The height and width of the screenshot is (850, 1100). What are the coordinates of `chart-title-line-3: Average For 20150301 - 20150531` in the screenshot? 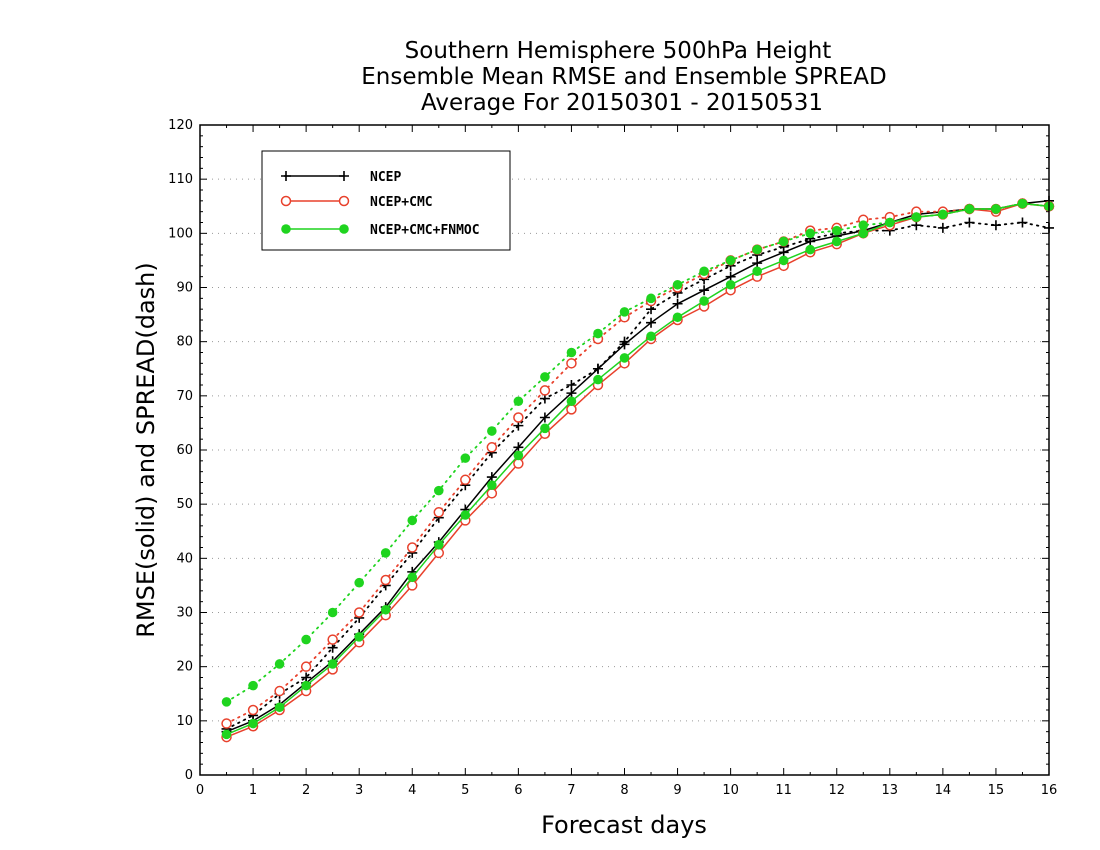 It's located at (622, 103).